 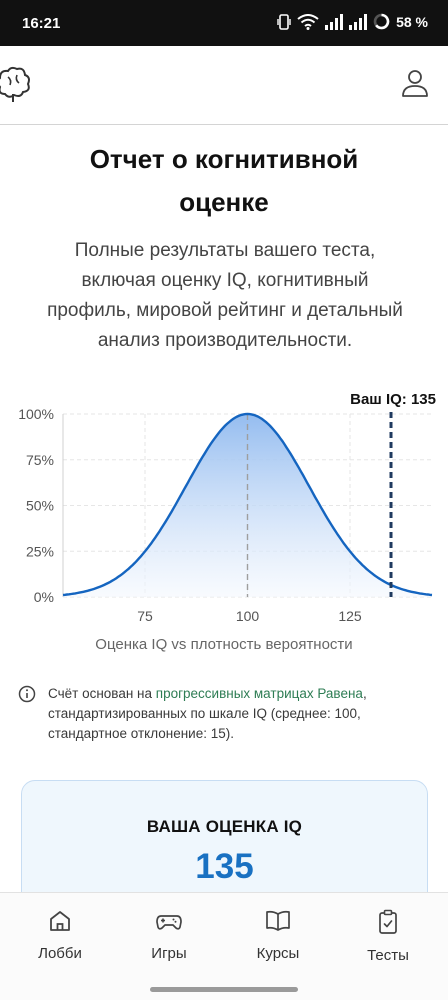 I want to click on y-tick-label: 100%, so click(x=36, y=414).